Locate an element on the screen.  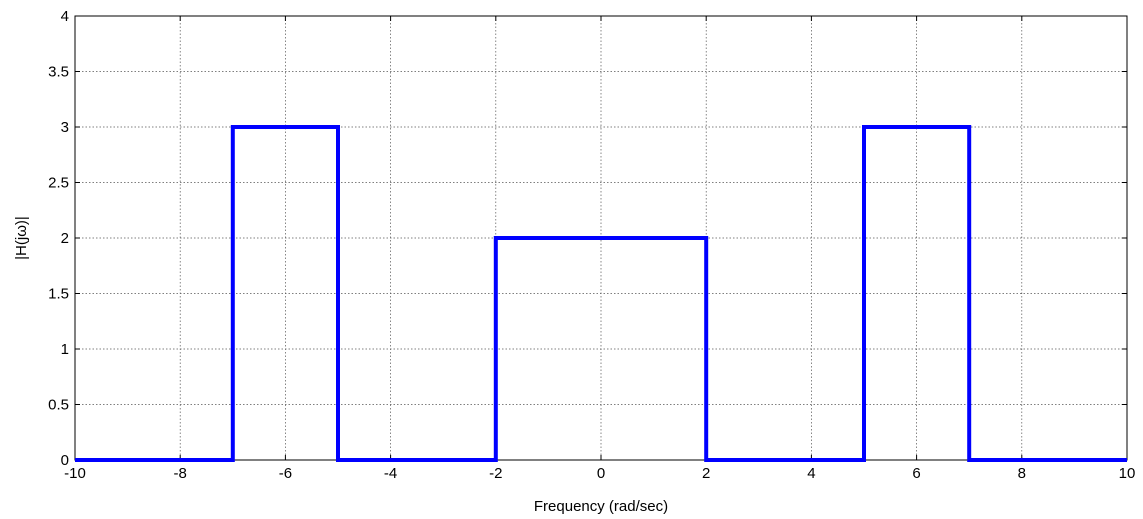
x-tick-label: 6 is located at coordinates (916, 473).